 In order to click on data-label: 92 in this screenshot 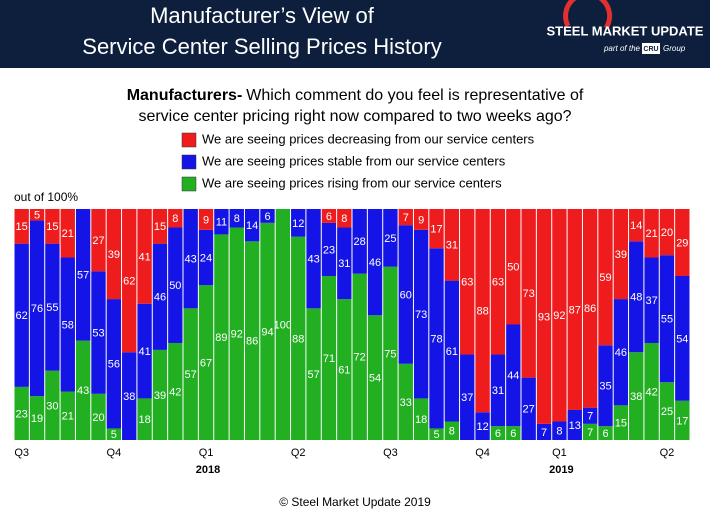, I will do `click(237, 335)`.